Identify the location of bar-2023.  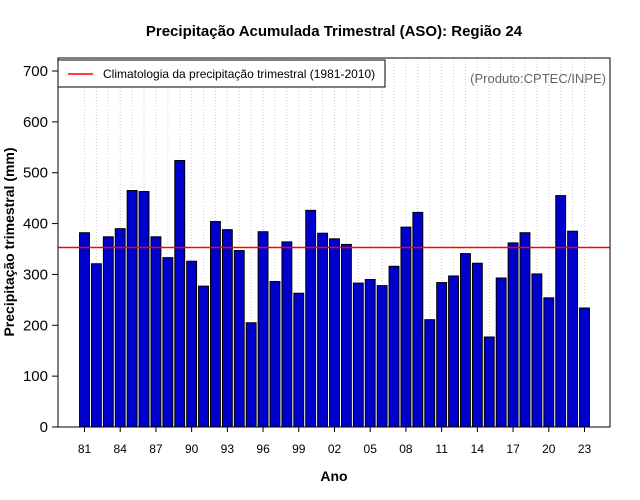
(584, 367).